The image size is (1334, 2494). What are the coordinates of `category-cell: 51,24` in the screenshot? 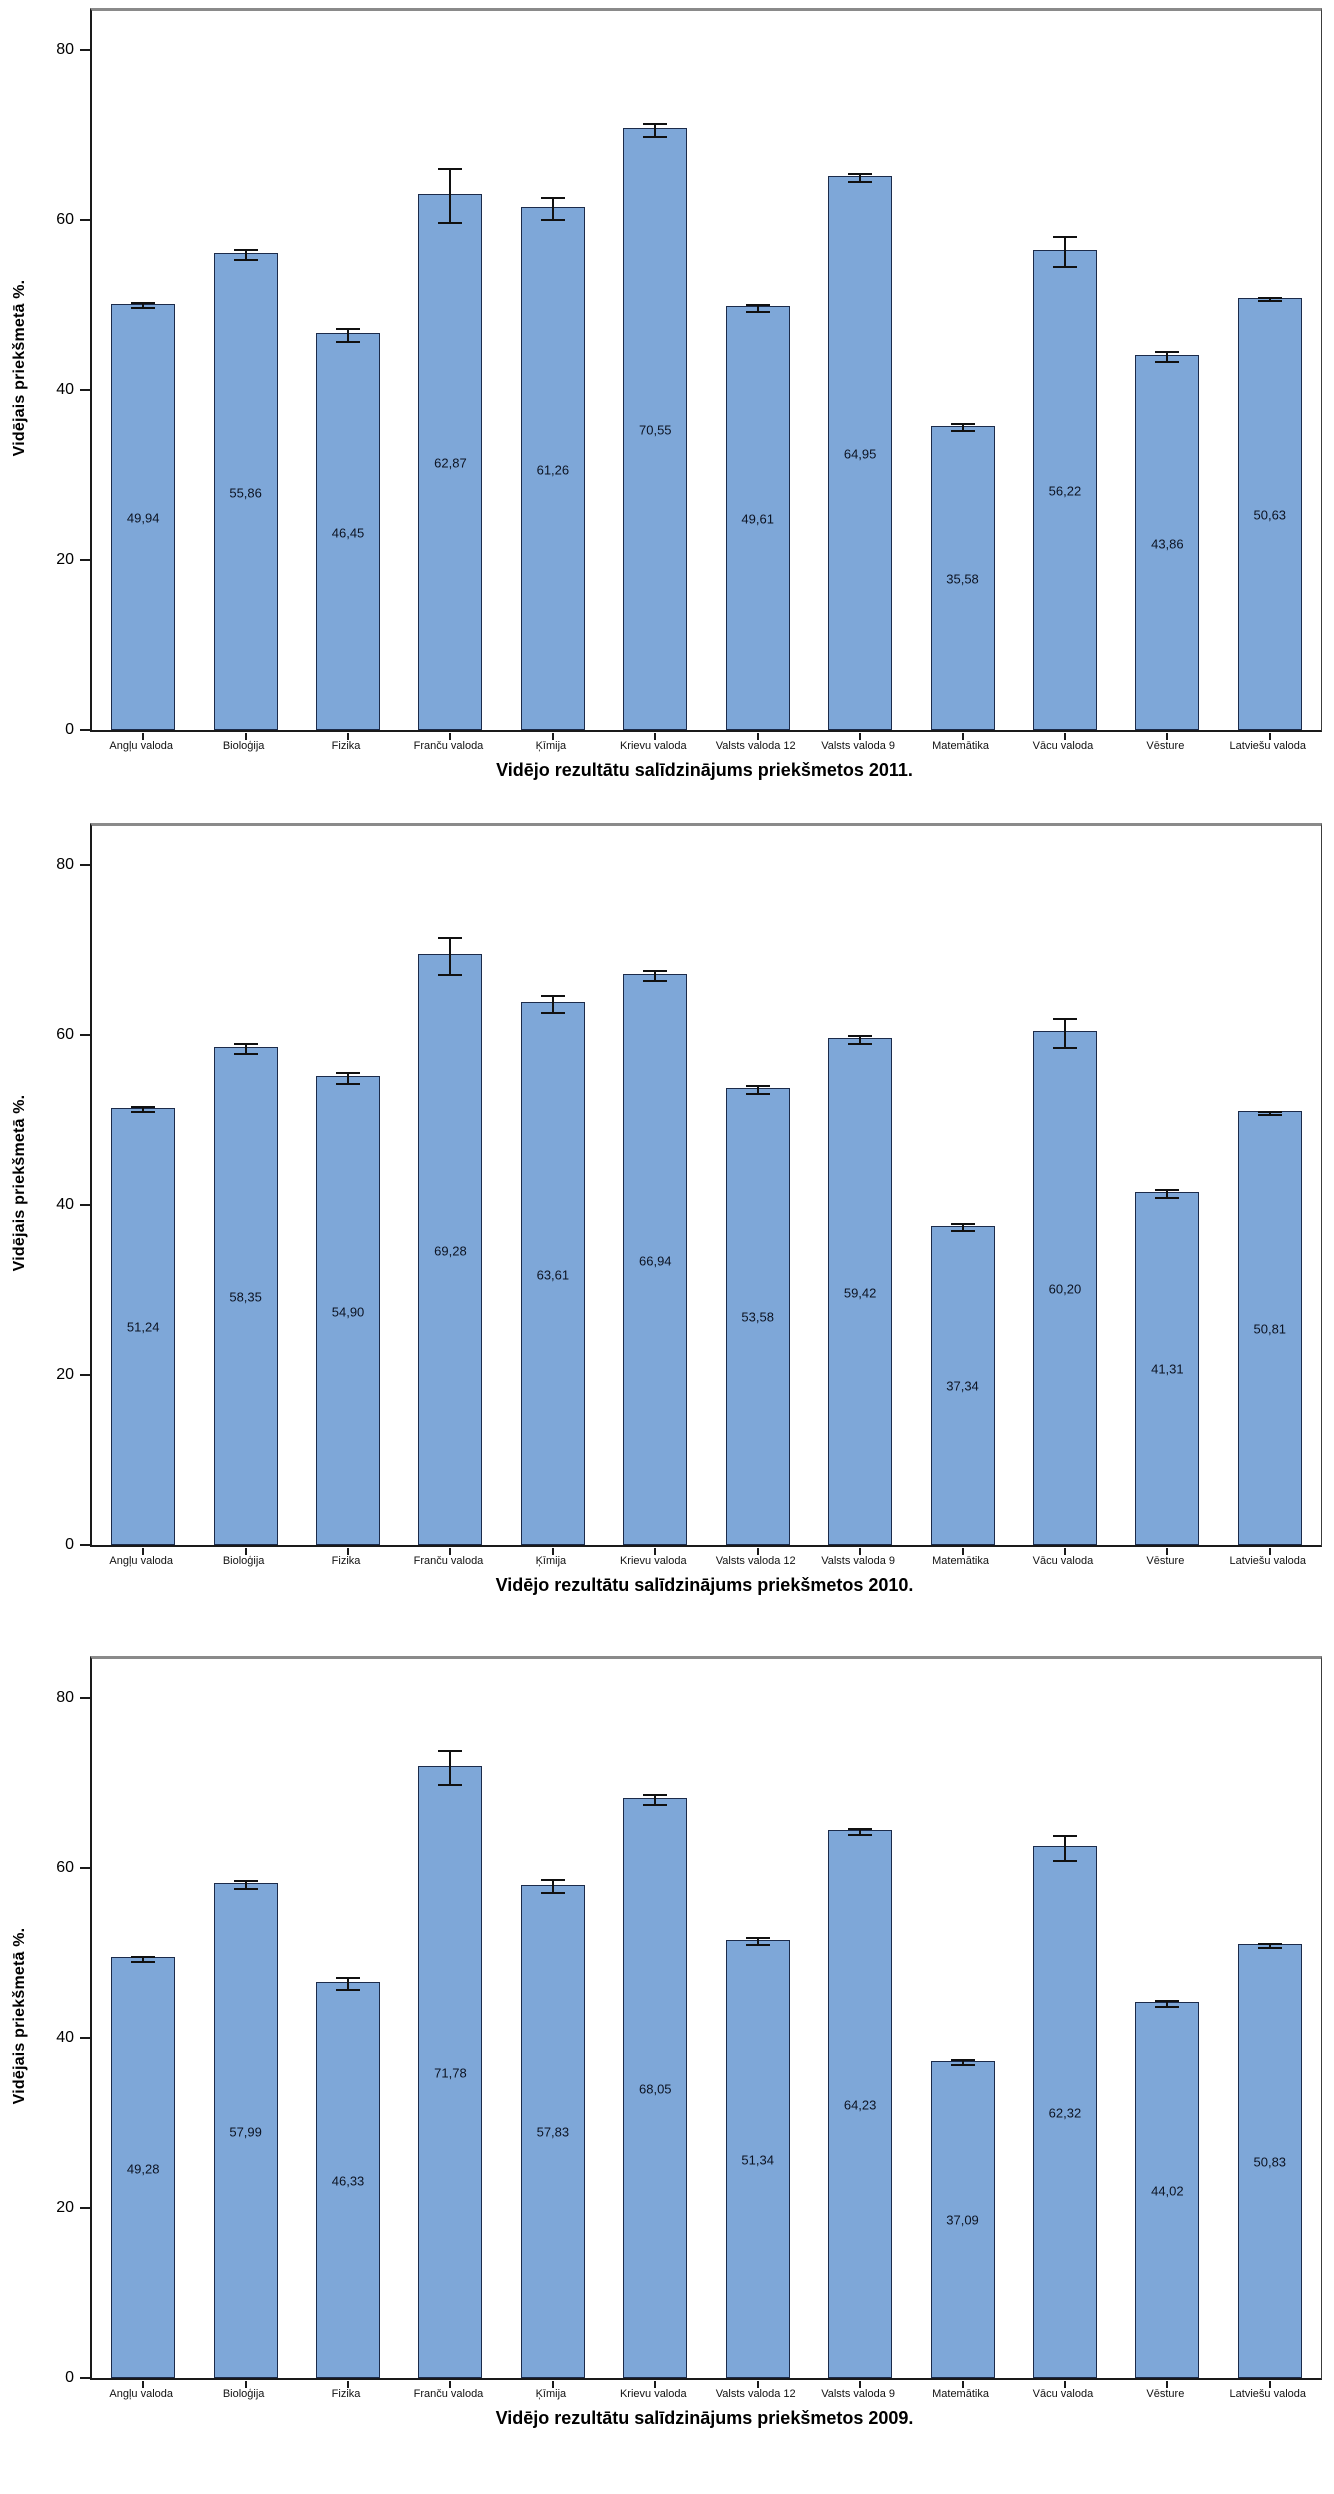 It's located at (143, 1190).